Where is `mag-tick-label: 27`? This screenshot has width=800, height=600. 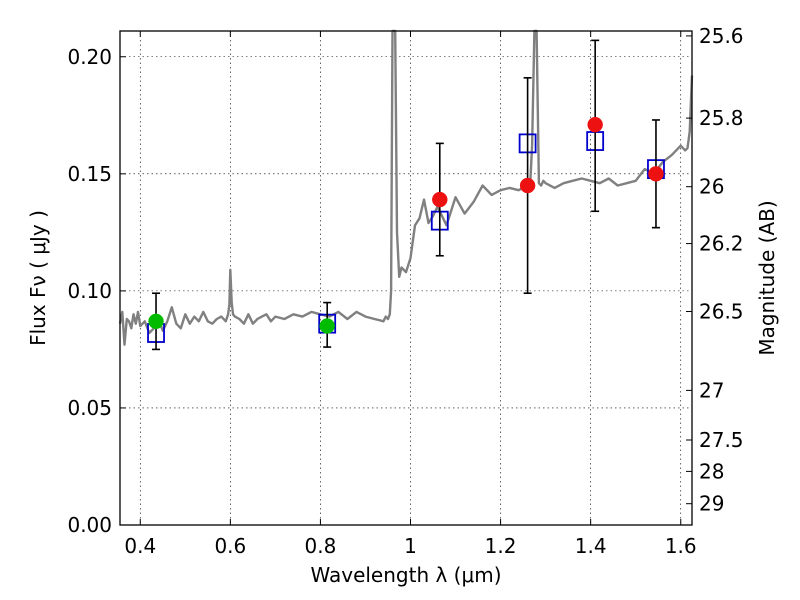 mag-tick-label: 27 is located at coordinates (711, 390).